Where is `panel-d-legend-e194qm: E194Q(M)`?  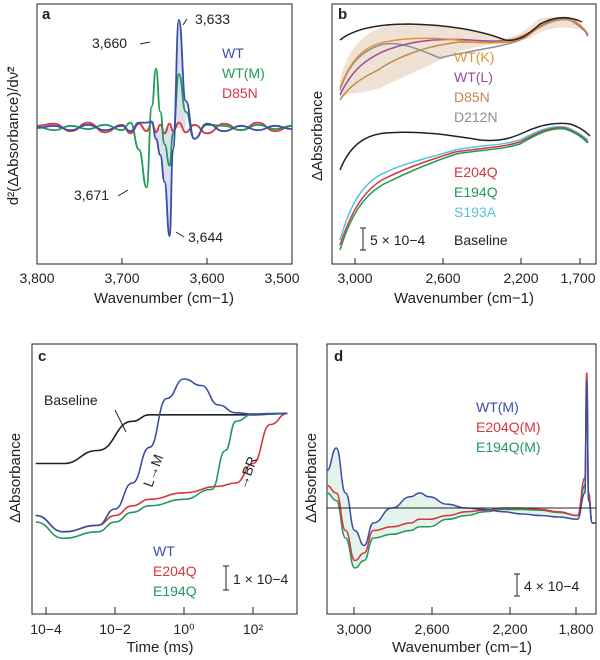 panel-d-legend-e194qm: E194Q(M) is located at coordinates (508, 447).